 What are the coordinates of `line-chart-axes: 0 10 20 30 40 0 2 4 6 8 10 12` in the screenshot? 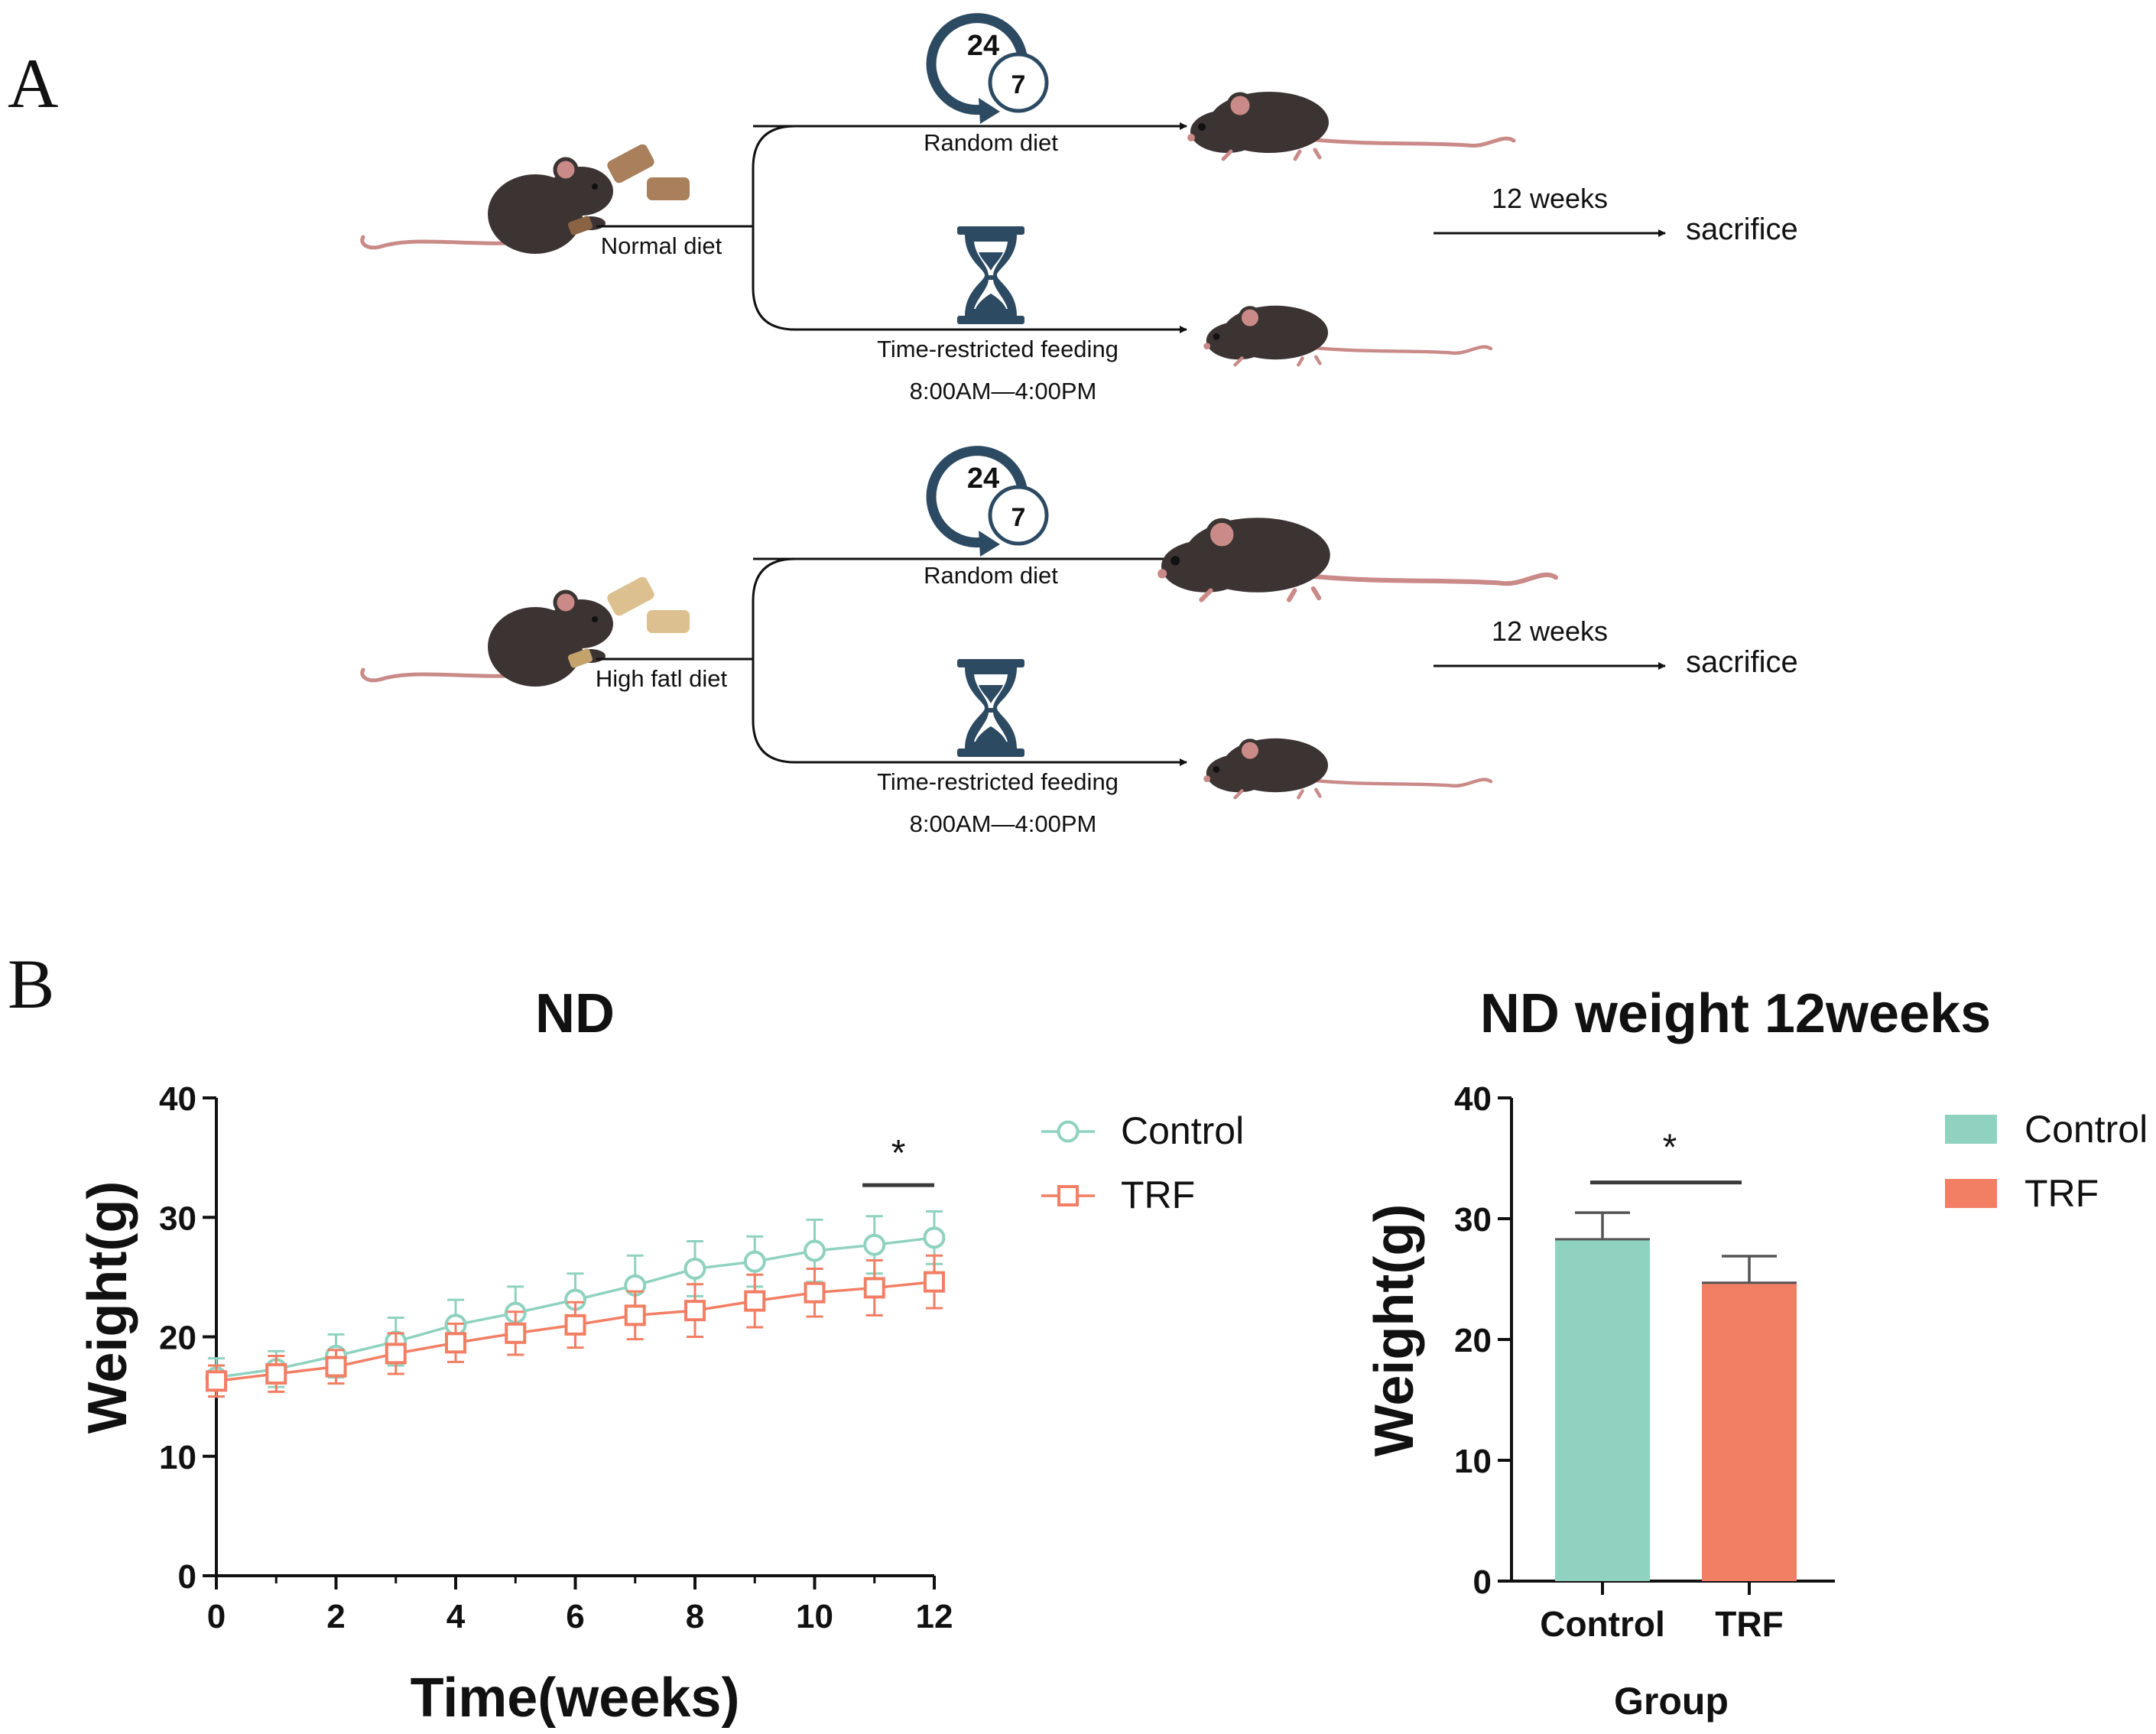 It's located at (556, 1357).